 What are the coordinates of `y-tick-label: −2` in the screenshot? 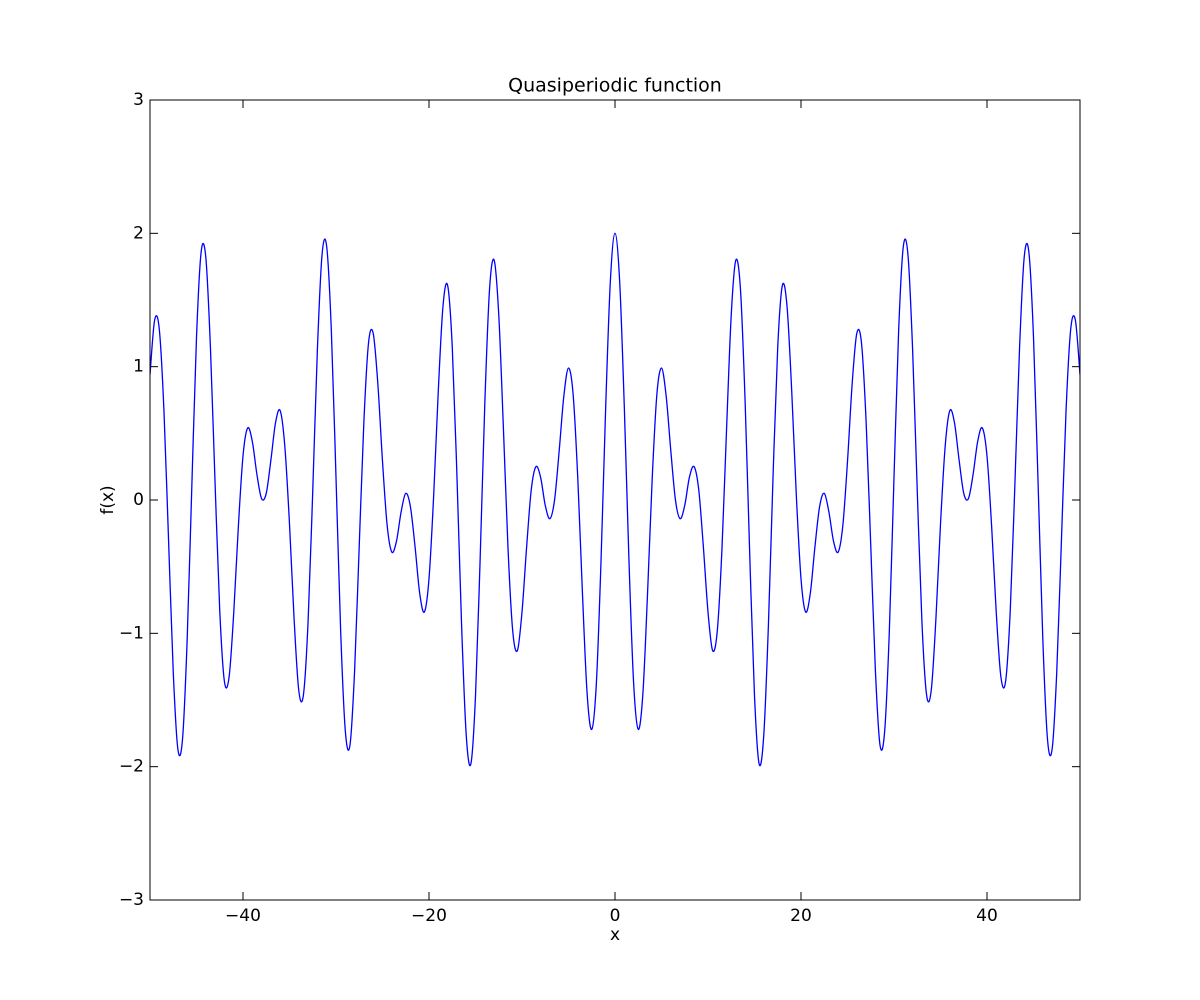 It's located at (131, 767).